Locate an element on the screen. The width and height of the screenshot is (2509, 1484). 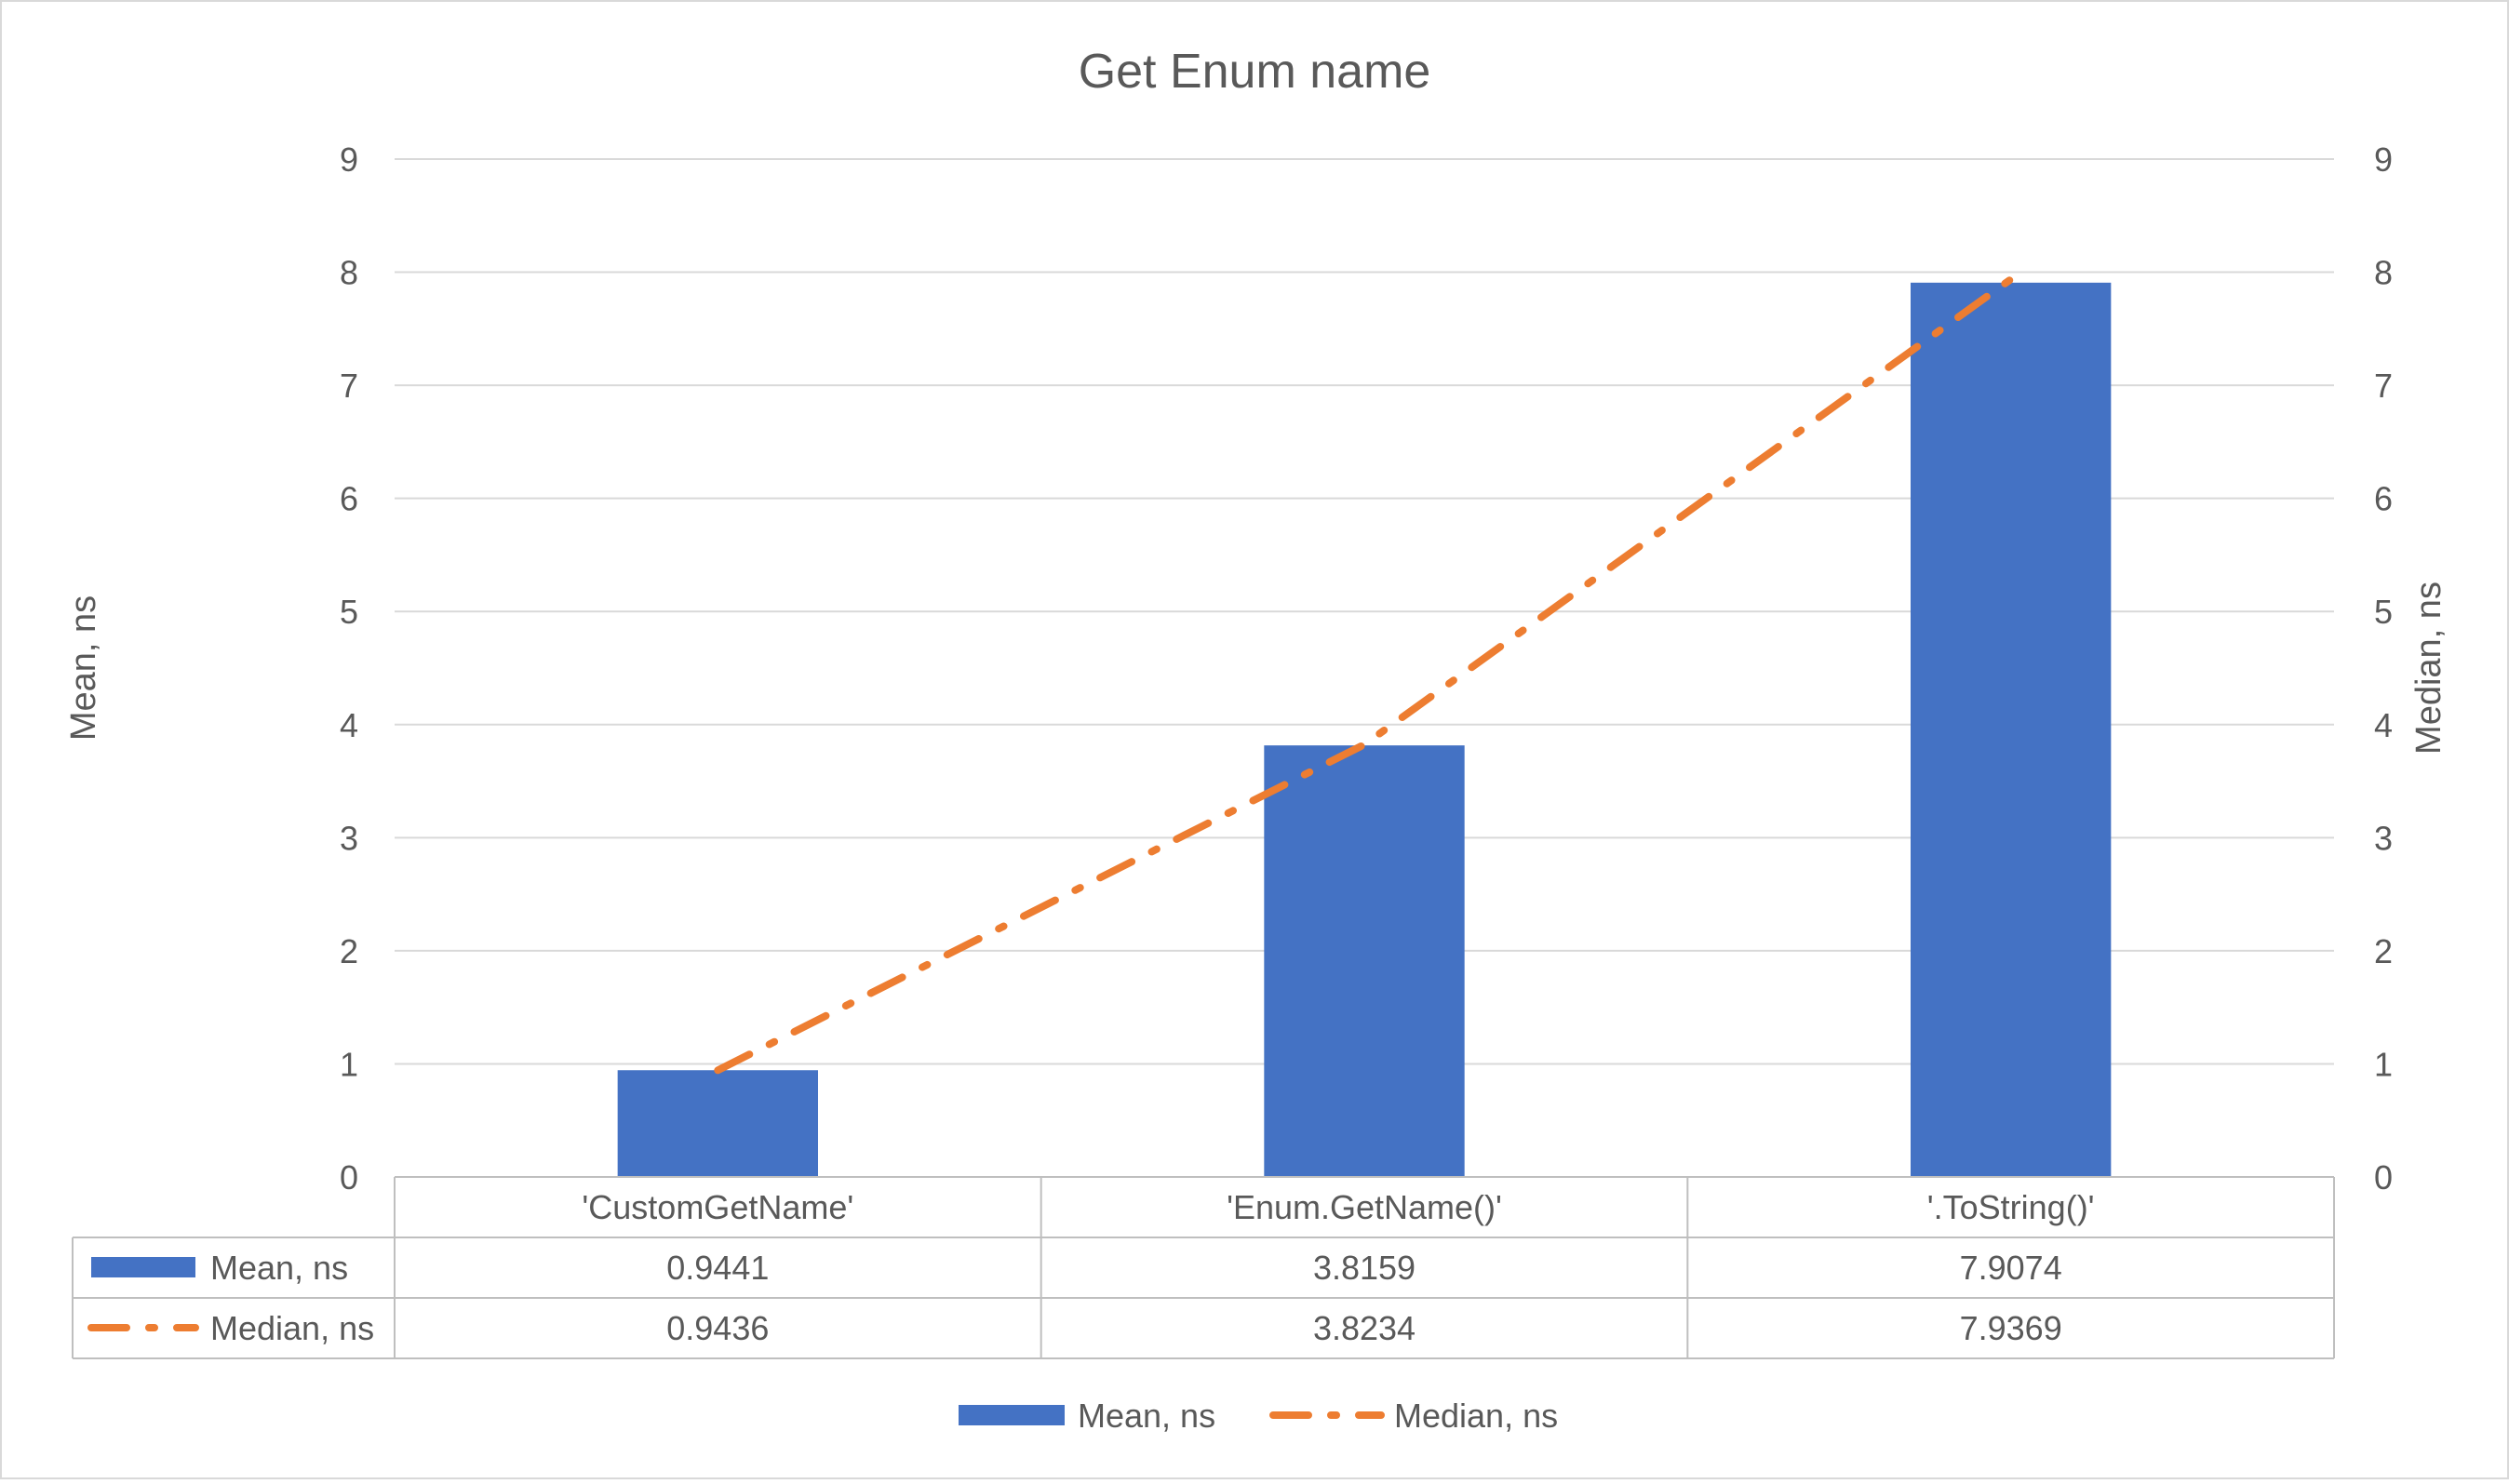
y2-tick-label: 9 is located at coordinates (2383, 159).